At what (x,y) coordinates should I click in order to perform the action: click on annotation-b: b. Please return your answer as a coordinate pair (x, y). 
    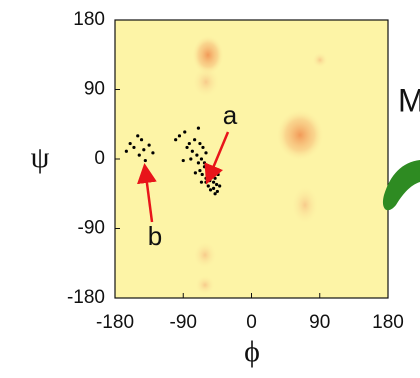
    Looking at the image, I should click on (155, 236).